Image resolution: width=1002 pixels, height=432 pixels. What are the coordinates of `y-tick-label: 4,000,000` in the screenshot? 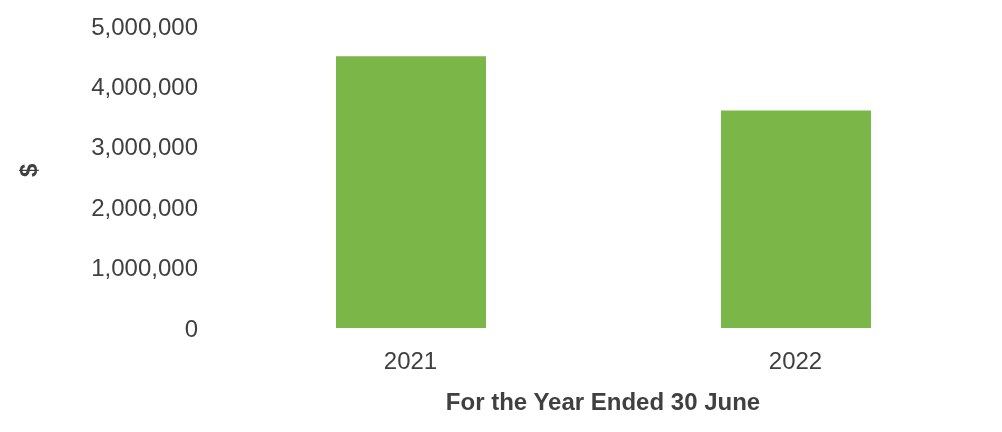 It's located at (144, 86).